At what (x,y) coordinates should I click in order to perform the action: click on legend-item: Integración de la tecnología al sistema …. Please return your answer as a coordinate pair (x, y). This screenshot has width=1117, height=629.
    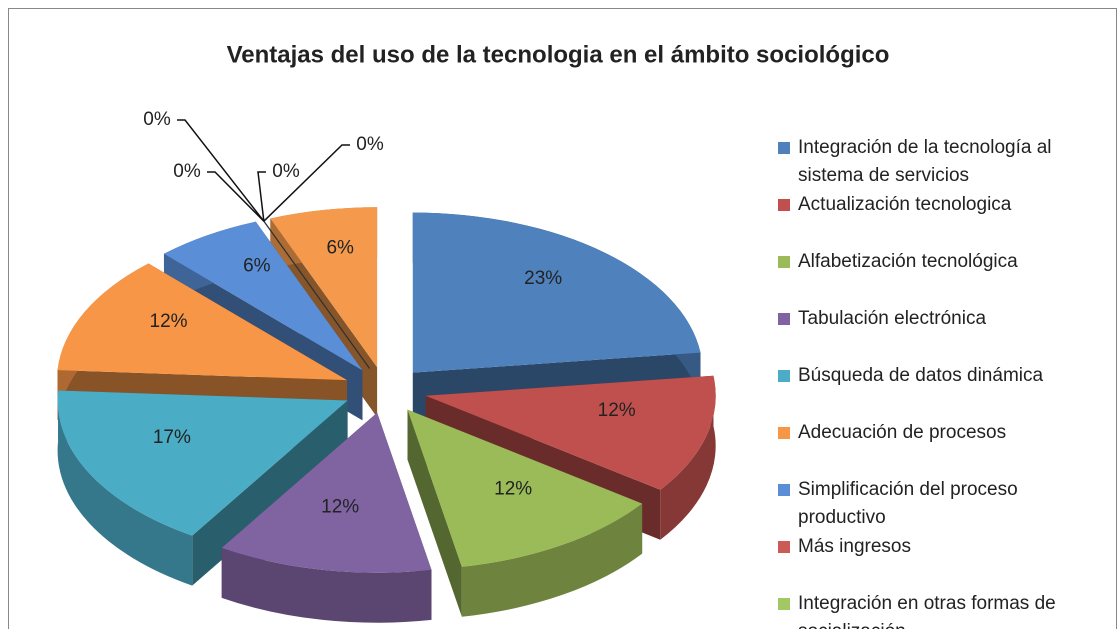
    Looking at the image, I should click on (943, 162).